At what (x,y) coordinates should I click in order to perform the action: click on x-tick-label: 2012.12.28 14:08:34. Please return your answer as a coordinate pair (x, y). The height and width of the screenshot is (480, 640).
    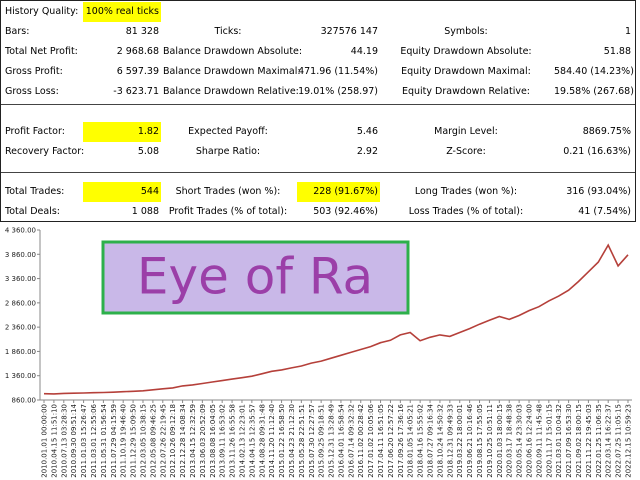
    Looking at the image, I should click on (183, 440).